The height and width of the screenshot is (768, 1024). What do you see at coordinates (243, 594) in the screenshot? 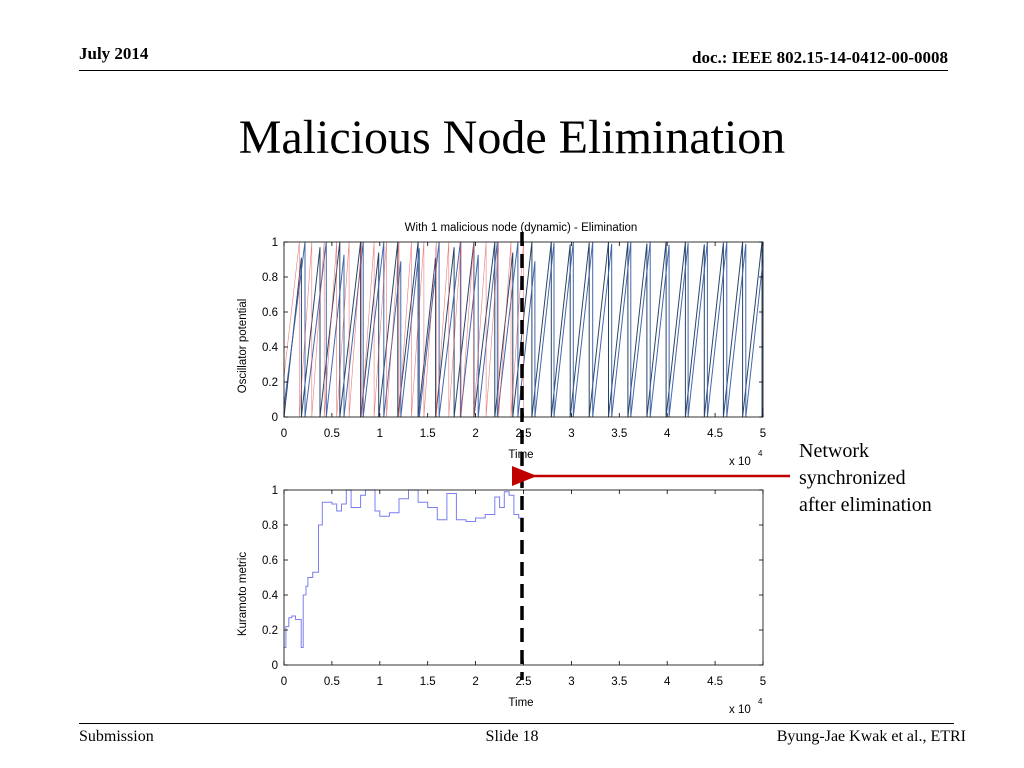
I see `y-axis-label: Kuramoto metric` at bounding box center [243, 594].